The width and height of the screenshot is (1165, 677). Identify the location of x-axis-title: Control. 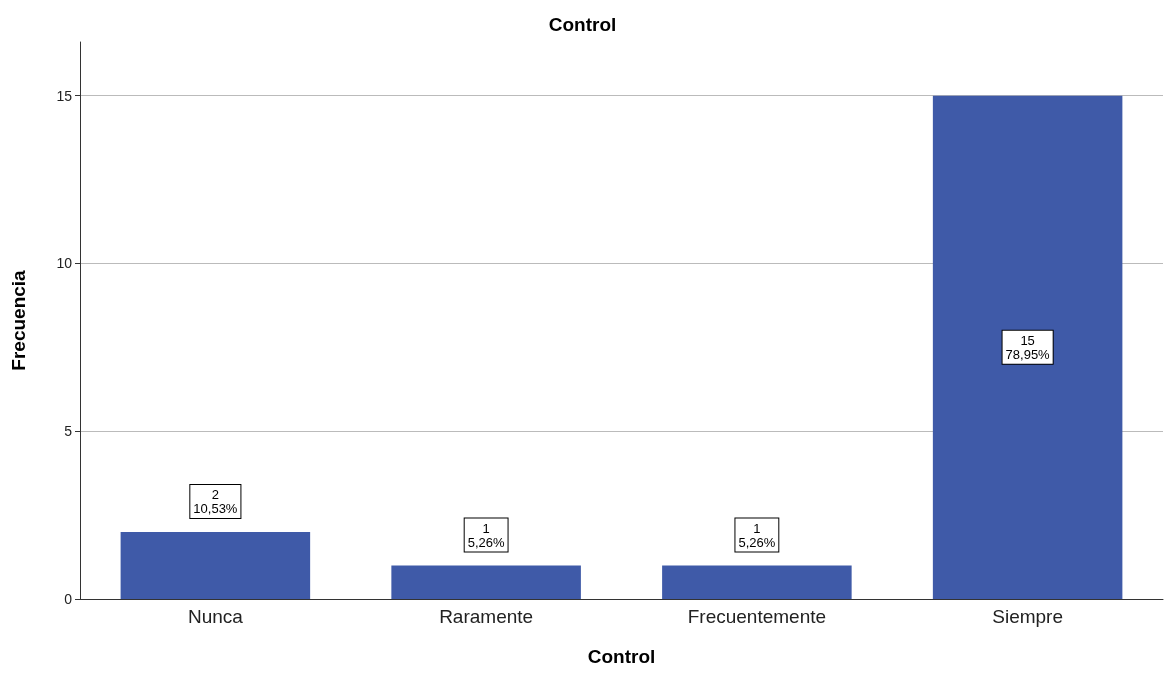
(621, 656).